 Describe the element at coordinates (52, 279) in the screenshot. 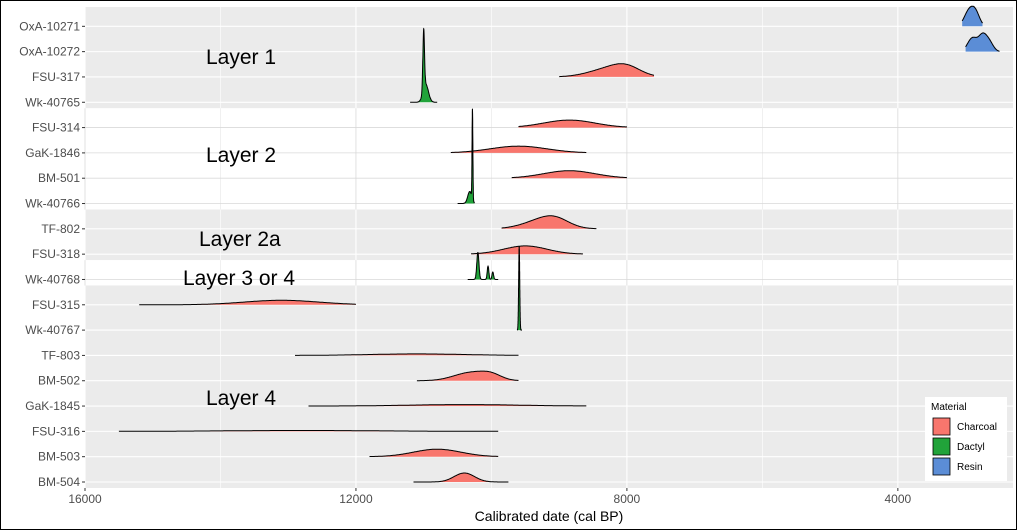

I see `y-tick-label: Wk-40768` at that location.